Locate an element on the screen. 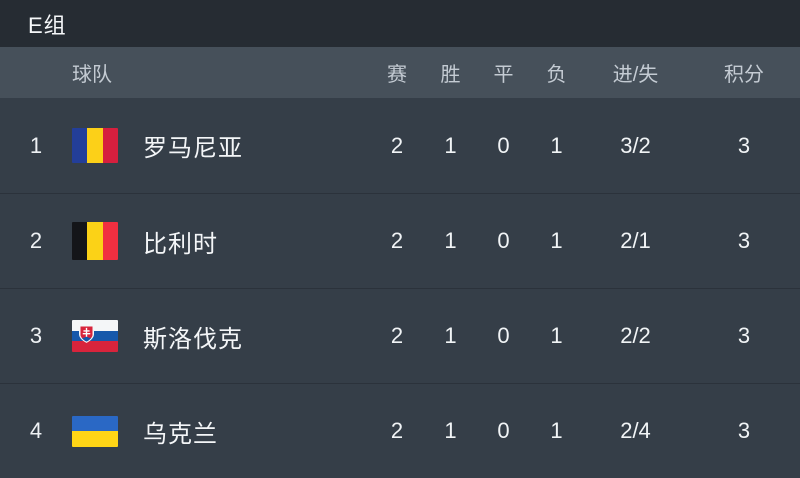 This screenshot has height=478, width=800. team-cell: 比利时 is located at coordinates (221, 241).